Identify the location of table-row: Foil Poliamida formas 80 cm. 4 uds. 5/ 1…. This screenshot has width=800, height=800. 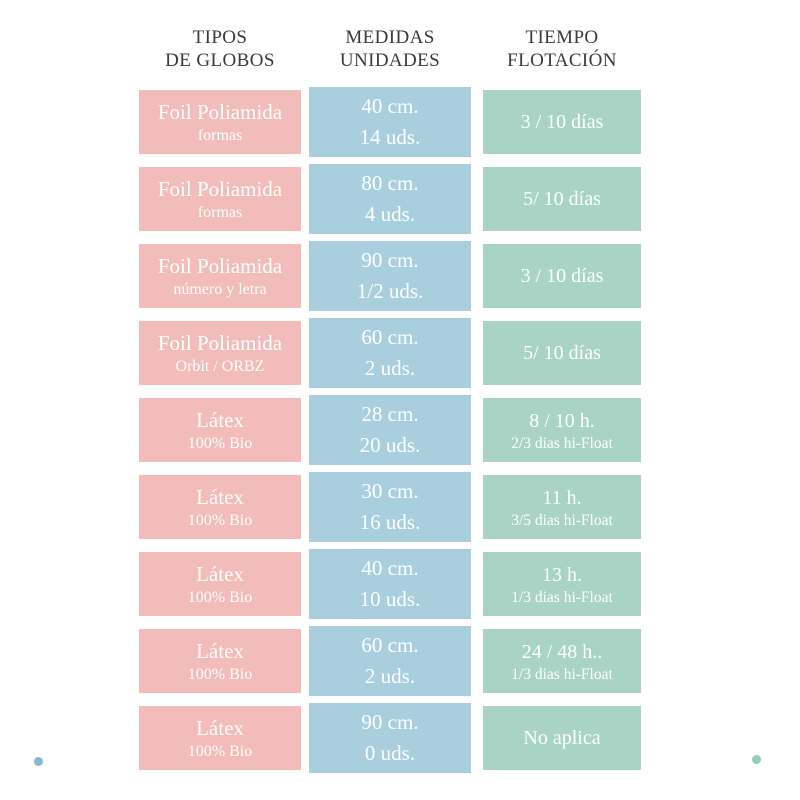
(390, 199).